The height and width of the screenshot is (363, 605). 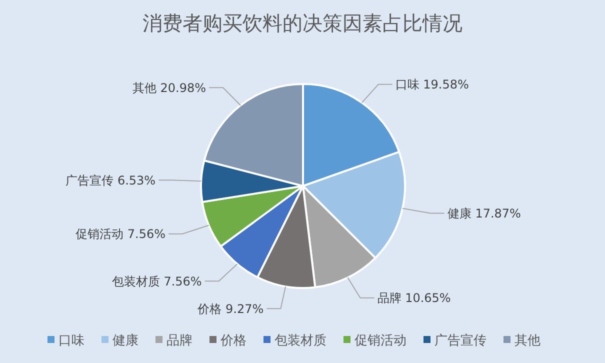 I want to click on category-label: 品牌 10.65%, so click(x=414, y=298).